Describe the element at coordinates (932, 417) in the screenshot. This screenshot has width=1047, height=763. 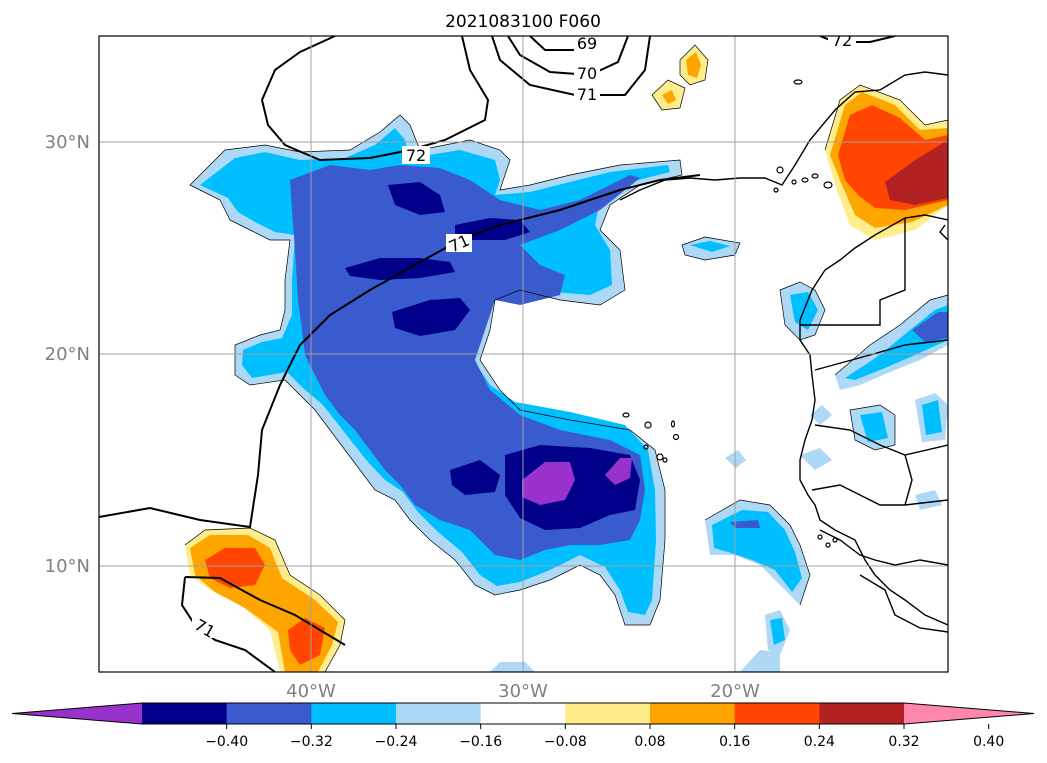
I see `anomaly-fill-east-5b` at that location.